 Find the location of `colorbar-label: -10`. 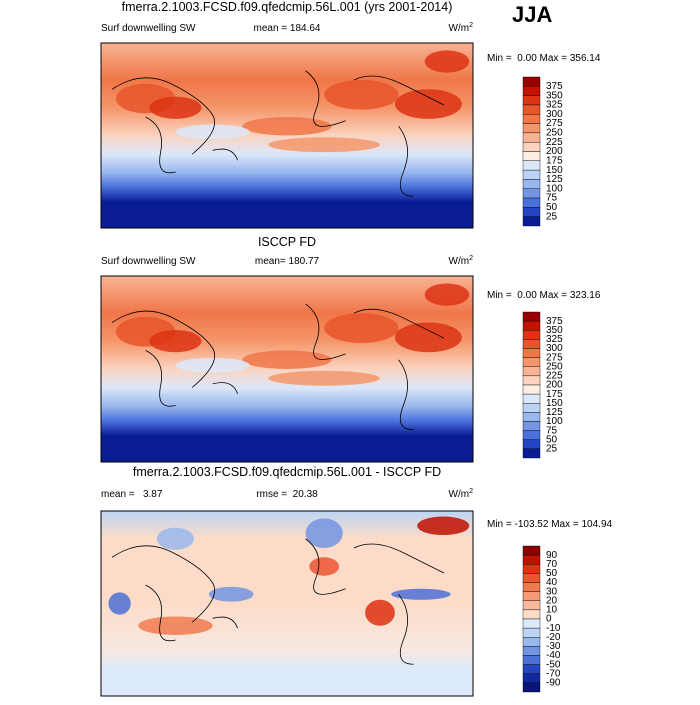

colorbar-label: -10 is located at coordinates (553, 628).